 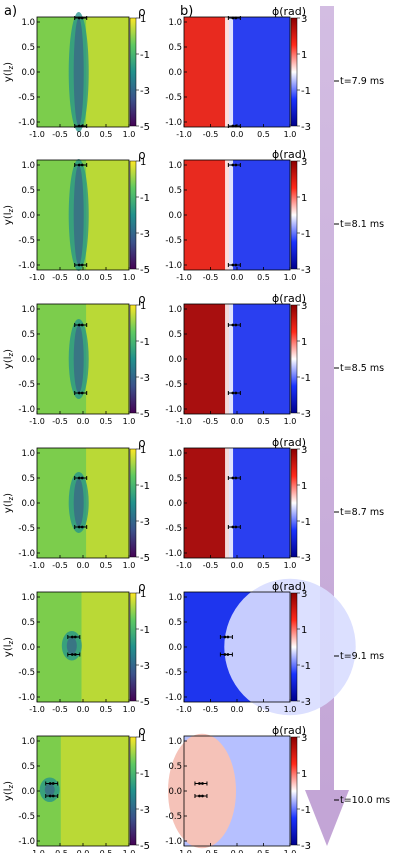 I want to click on time-label: t=7.9 ms, so click(x=362, y=81).